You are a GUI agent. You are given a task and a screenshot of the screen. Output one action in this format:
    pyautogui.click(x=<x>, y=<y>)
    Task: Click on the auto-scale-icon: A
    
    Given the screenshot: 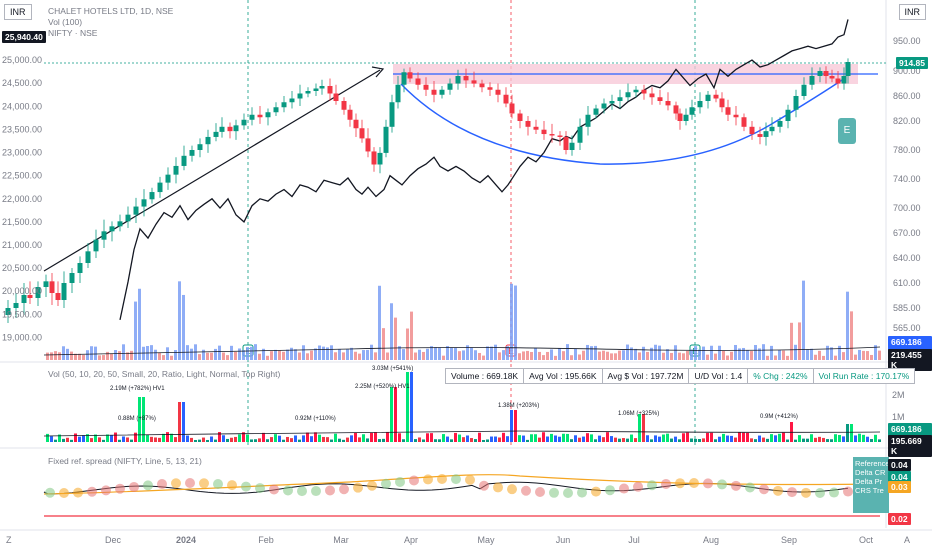 What is the action you would take?
    pyautogui.click(x=907, y=540)
    